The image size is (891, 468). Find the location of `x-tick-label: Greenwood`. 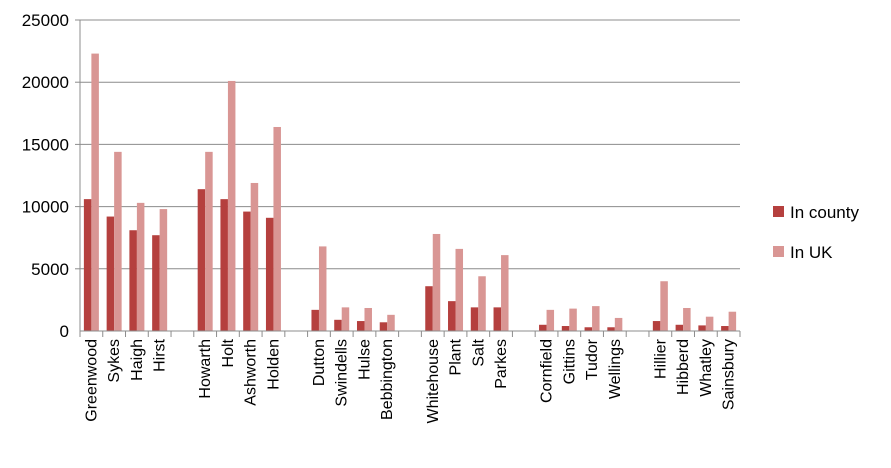

x-tick-label: Greenwood is located at coordinates (91, 380).